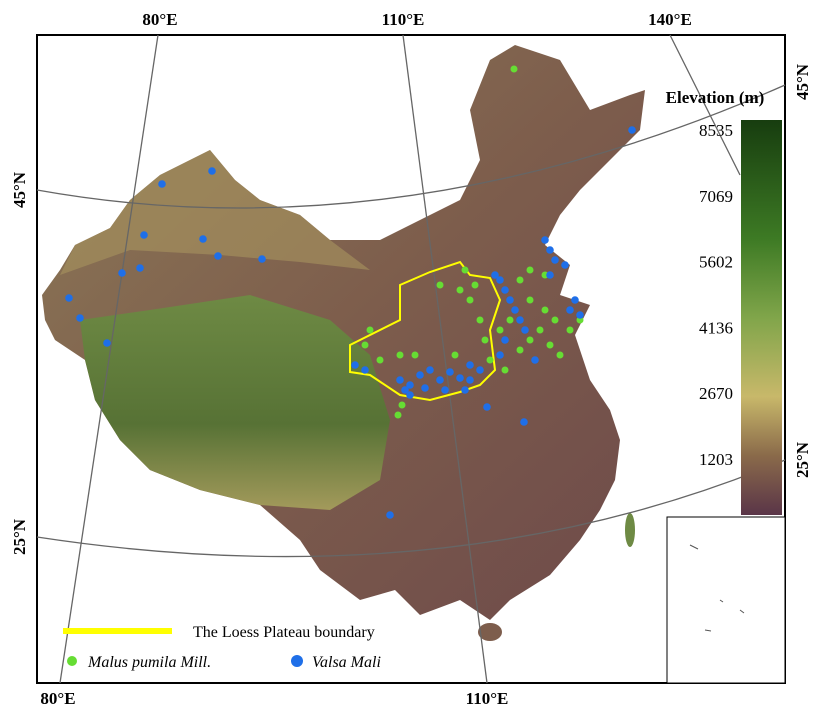 This screenshot has width=815, height=720. I want to click on colorbar-title: Elevation (m), so click(715, 97).